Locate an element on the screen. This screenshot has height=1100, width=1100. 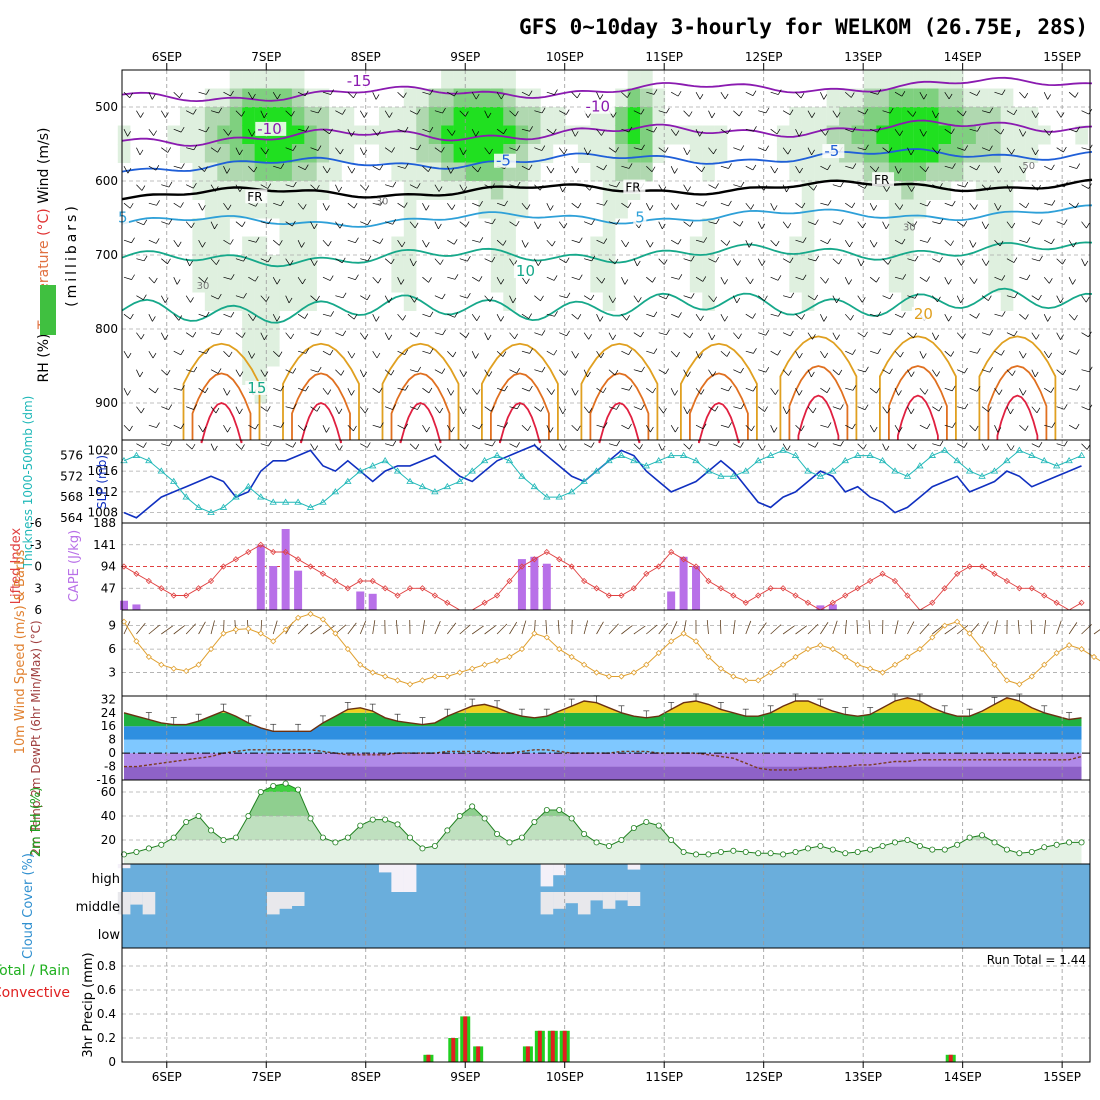
precip-legend-conv: Convective is located at coordinates (35, 993).